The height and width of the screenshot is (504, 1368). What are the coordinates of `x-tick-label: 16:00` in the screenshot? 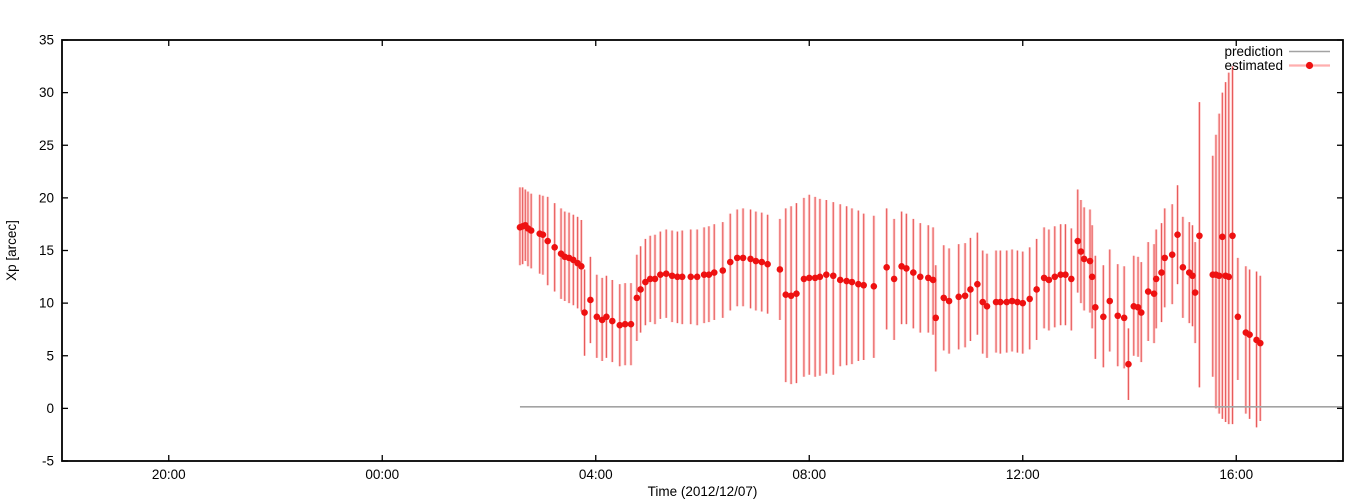 It's located at (1236, 474).